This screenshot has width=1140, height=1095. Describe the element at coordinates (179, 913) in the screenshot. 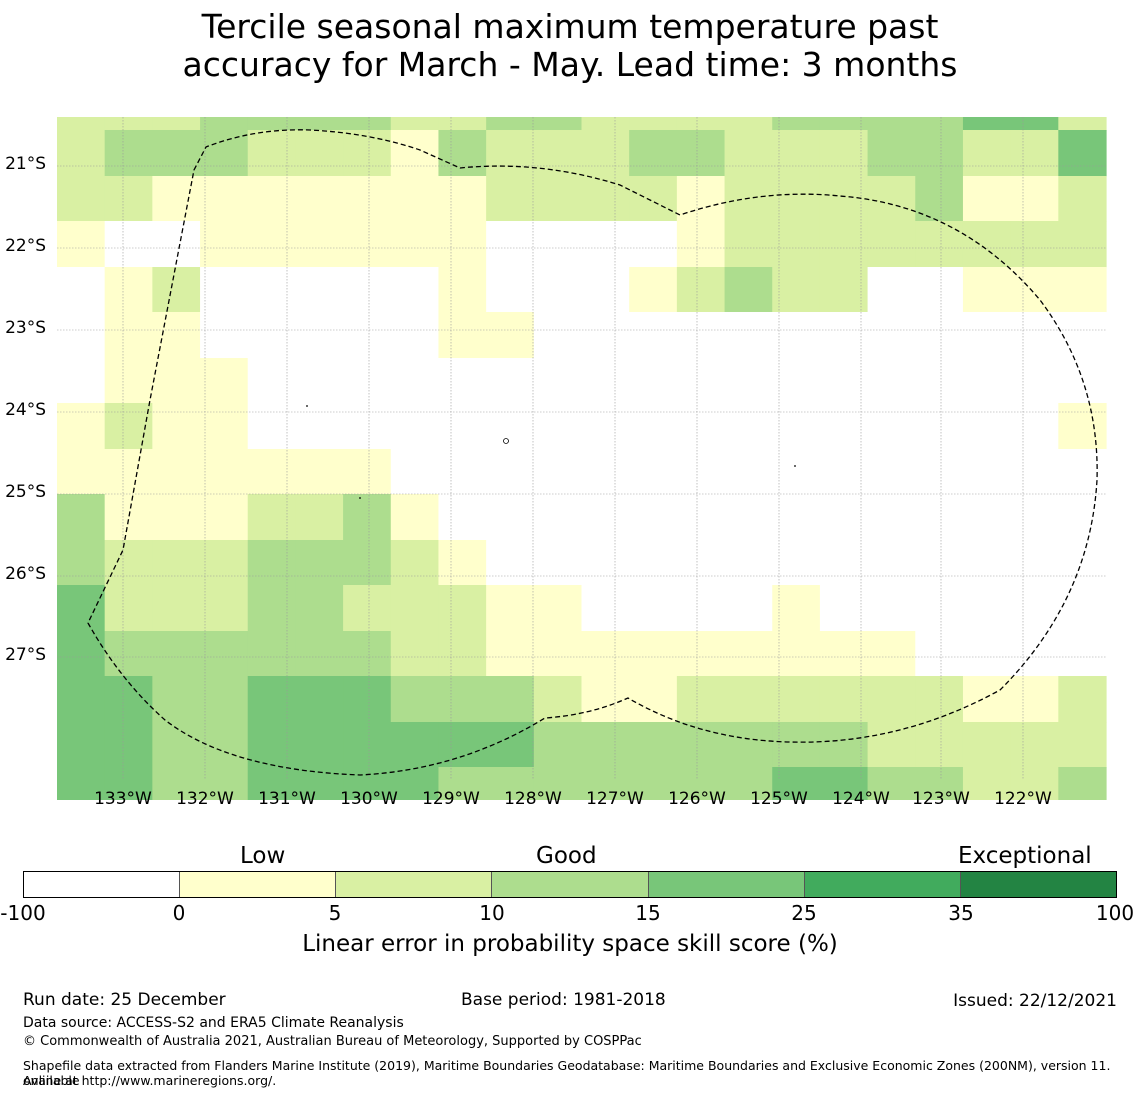

I see `colorbar-tick: 0` at that location.